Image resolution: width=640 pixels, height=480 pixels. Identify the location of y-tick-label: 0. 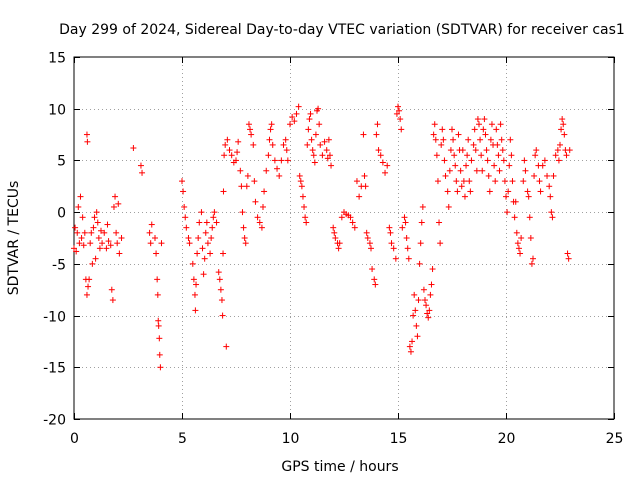
(61, 214).